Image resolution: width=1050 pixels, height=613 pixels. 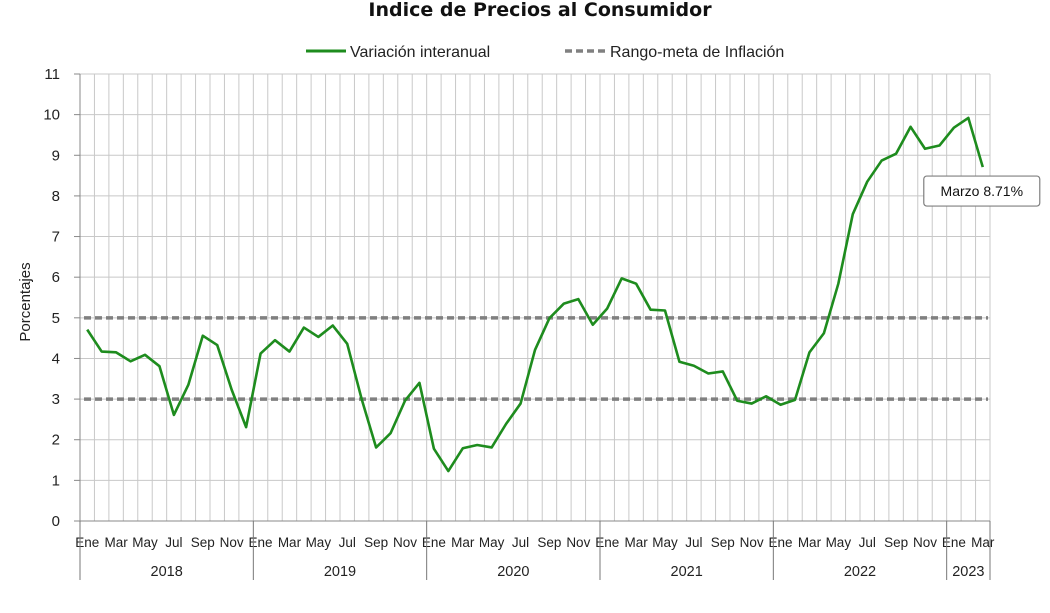 What do you see at coordinates (56, 277) in the screenshot?
I see `y-tick-label: 6` at bounding box center [56, 277].